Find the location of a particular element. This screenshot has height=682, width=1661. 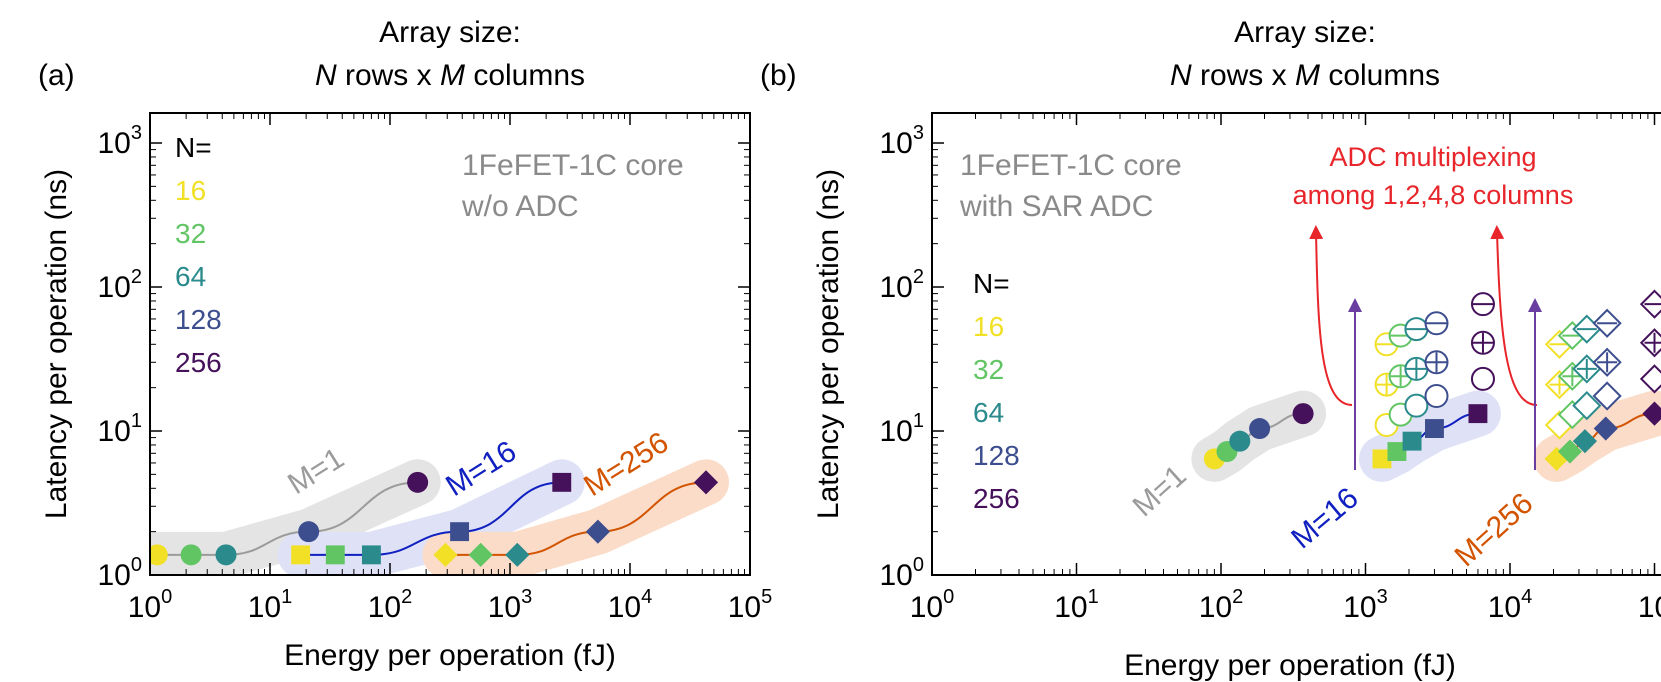

legend-a-32: 32 is located at coordinates (190, 233).